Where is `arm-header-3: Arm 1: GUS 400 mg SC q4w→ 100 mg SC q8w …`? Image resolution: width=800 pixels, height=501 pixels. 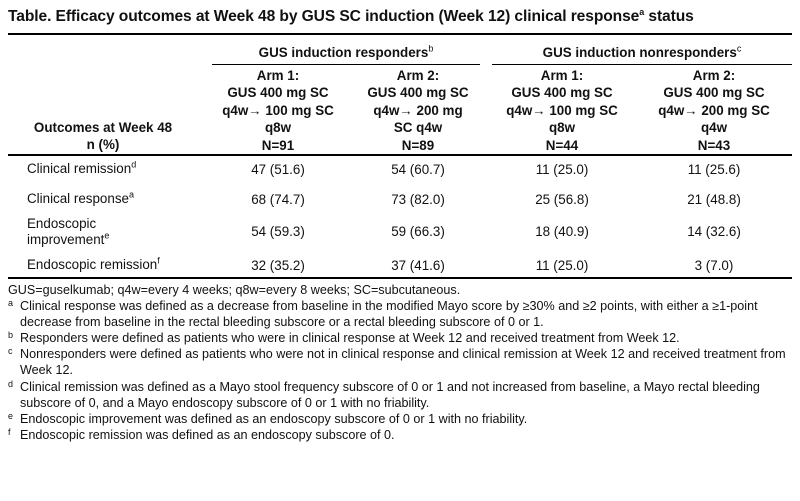 arm-header-3: Arm 1: GUS 400 mg SC q4w→ 100 mg SC q8w … is located at coordinates (562, 110).